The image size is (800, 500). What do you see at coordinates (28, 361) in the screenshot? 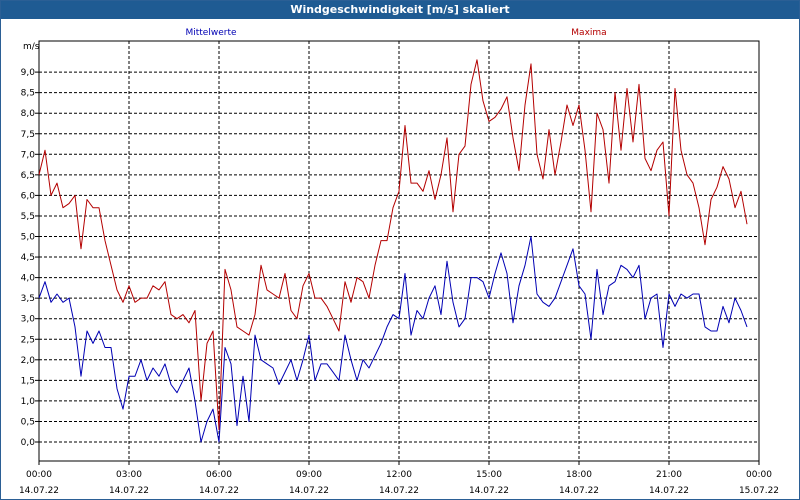
I see `y-tick-label: 2,0` at bounding box center [28, 361].